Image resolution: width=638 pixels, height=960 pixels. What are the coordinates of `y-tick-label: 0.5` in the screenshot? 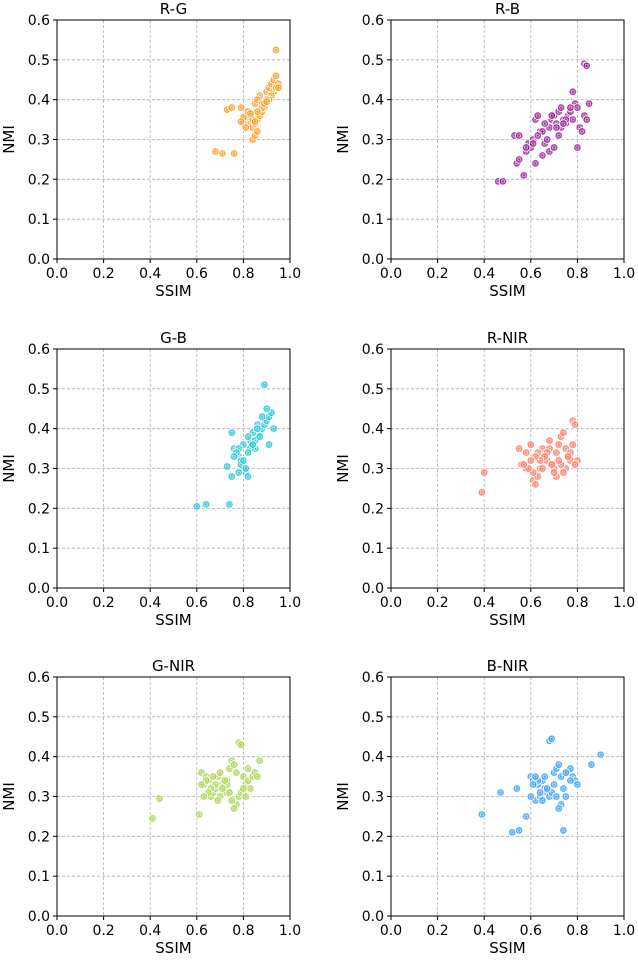 It's located at (373, 390).